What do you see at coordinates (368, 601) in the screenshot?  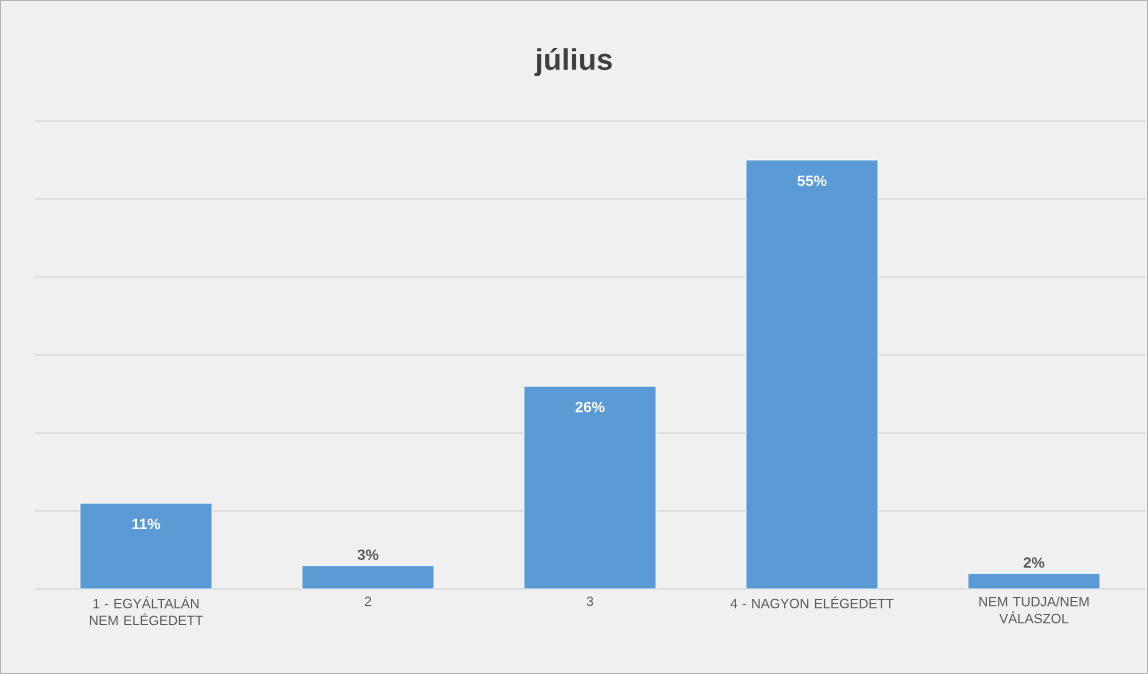 I see `x-tick-label: 2` at bounding box center [368, 601].